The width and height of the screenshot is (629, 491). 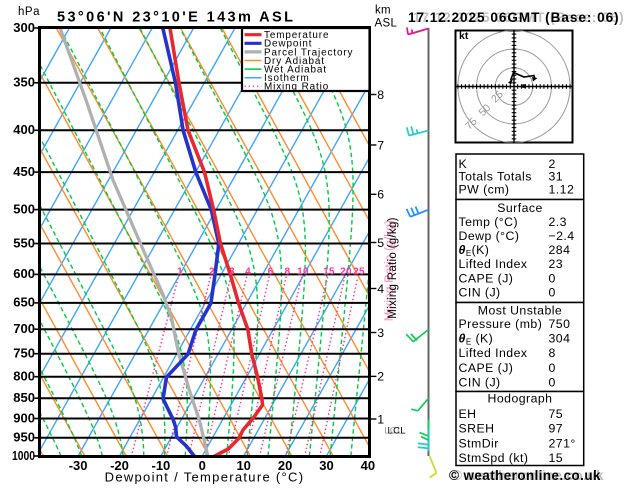 I want to click on svg-text: 1000, so click(x=23, y=455).